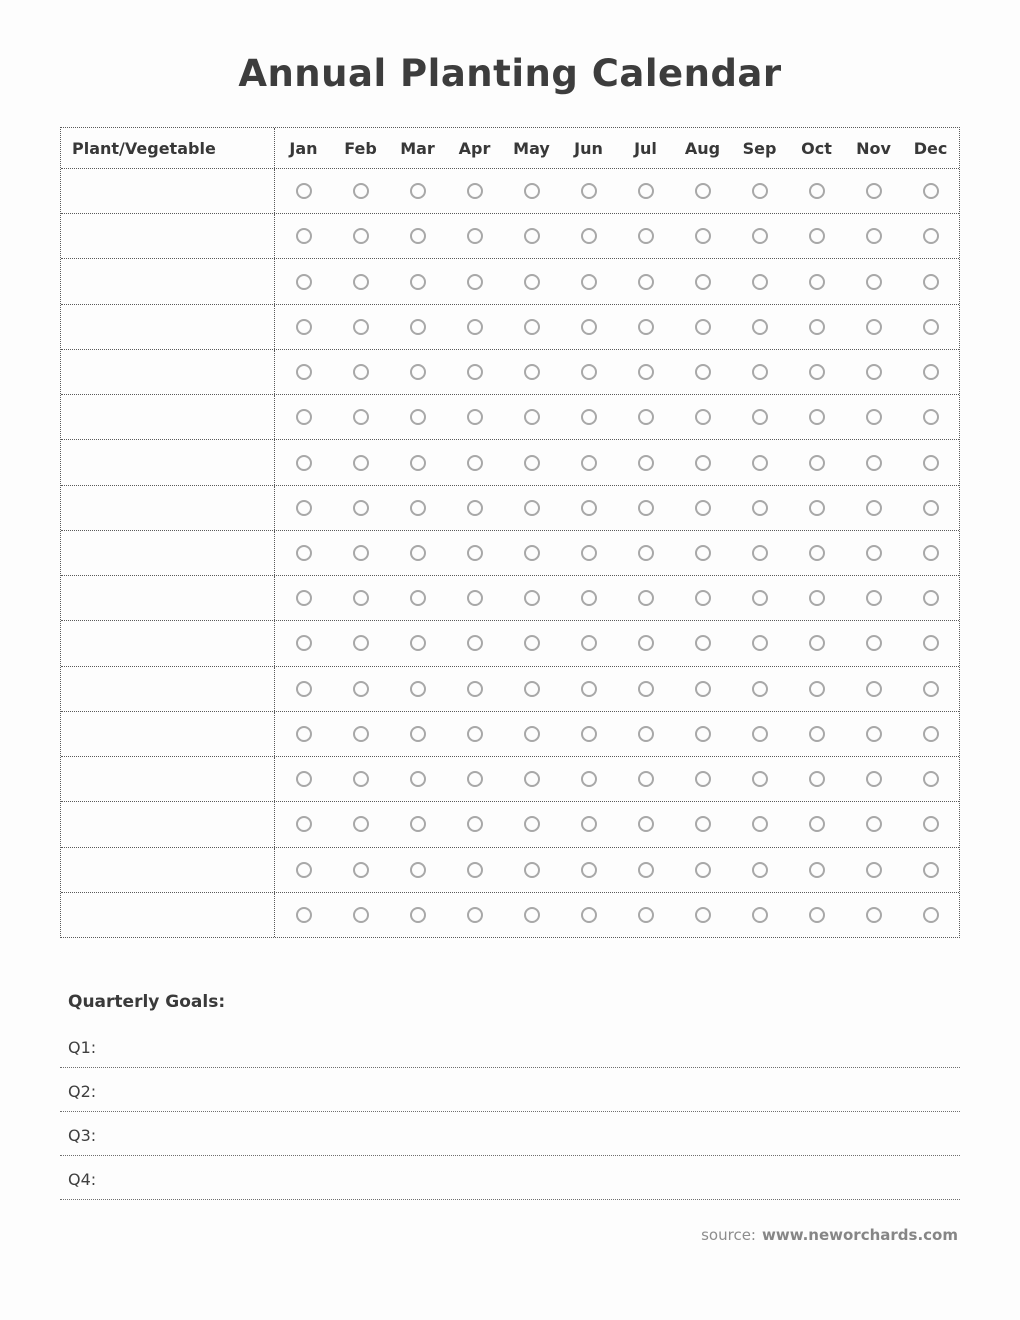 The image size is (1020, 1320). I want to click on goal-input-q2, so click(535, 1089).